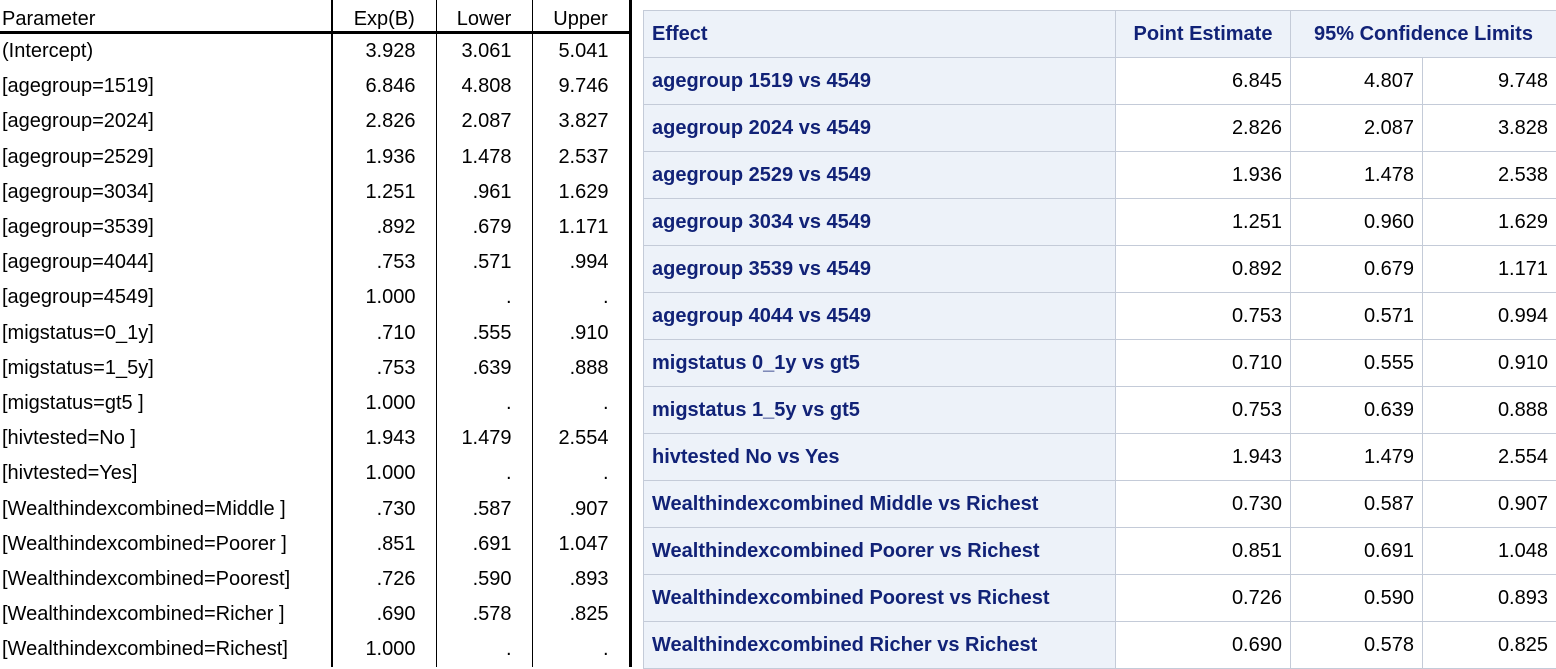  I want to click on table-row: [hivtested=No ] 1.943 1.479 2.554, so click(316, 439).